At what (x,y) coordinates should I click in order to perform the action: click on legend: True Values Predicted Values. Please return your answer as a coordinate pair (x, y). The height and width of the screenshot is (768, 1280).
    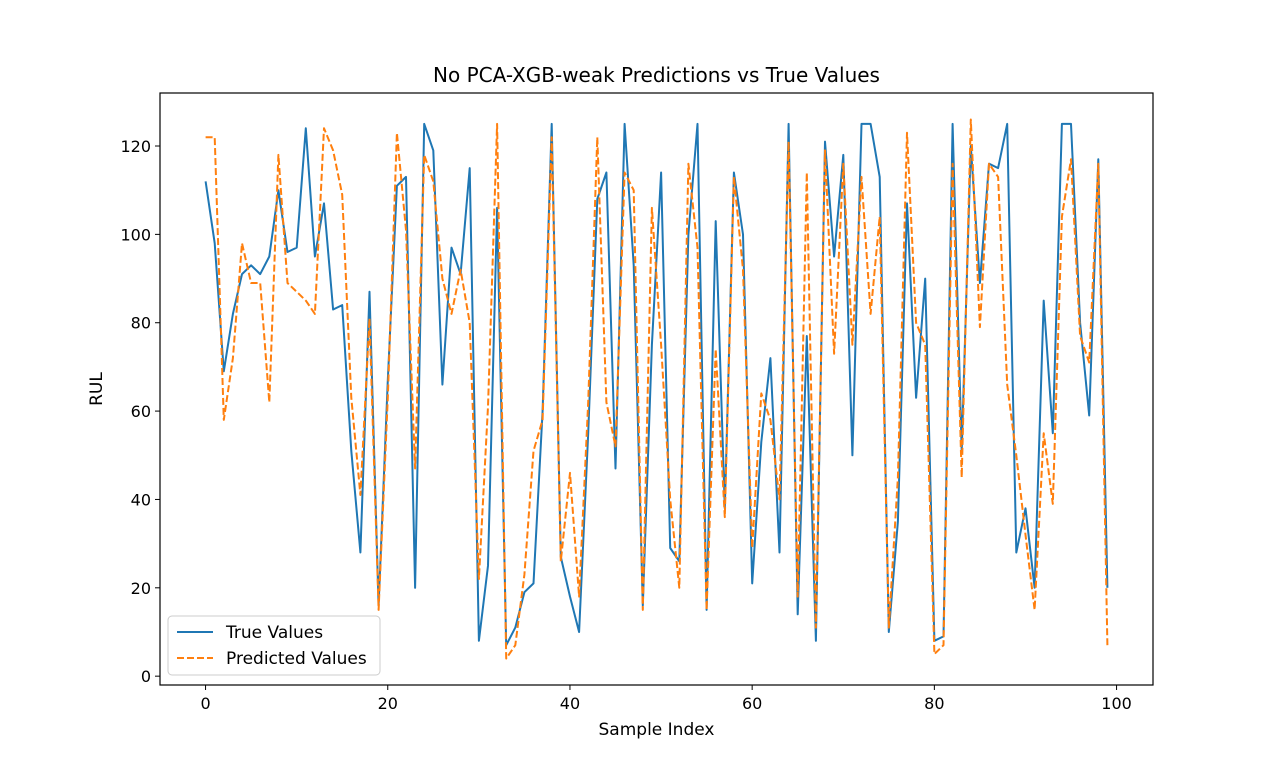
    Looking at the image, I should click on (274, 645).